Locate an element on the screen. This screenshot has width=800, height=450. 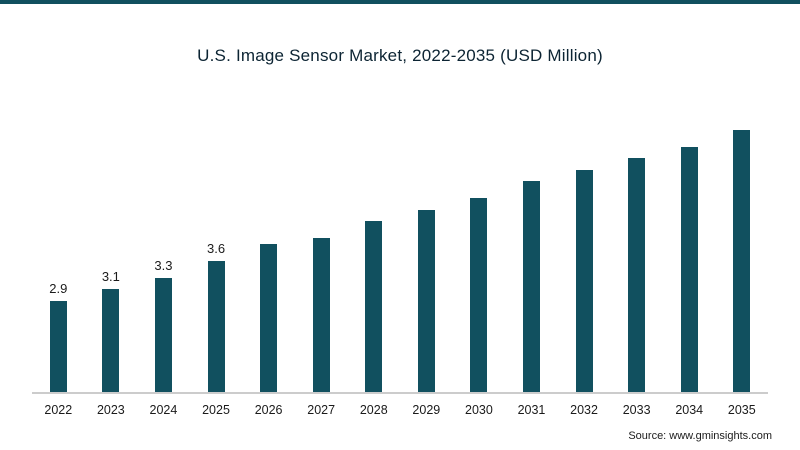
bar-column: 3.1 2023 is located at coordinates (111, 255).